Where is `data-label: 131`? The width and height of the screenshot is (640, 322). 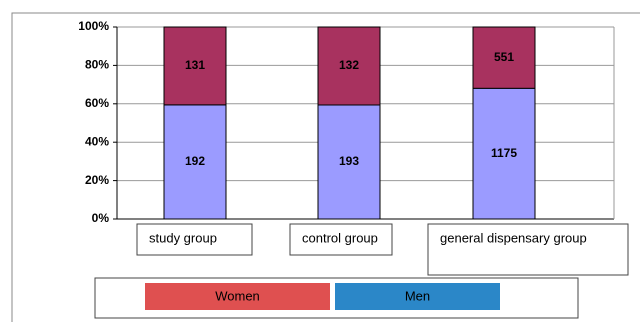
data-label: 131 is located at coordinates (195, 65).